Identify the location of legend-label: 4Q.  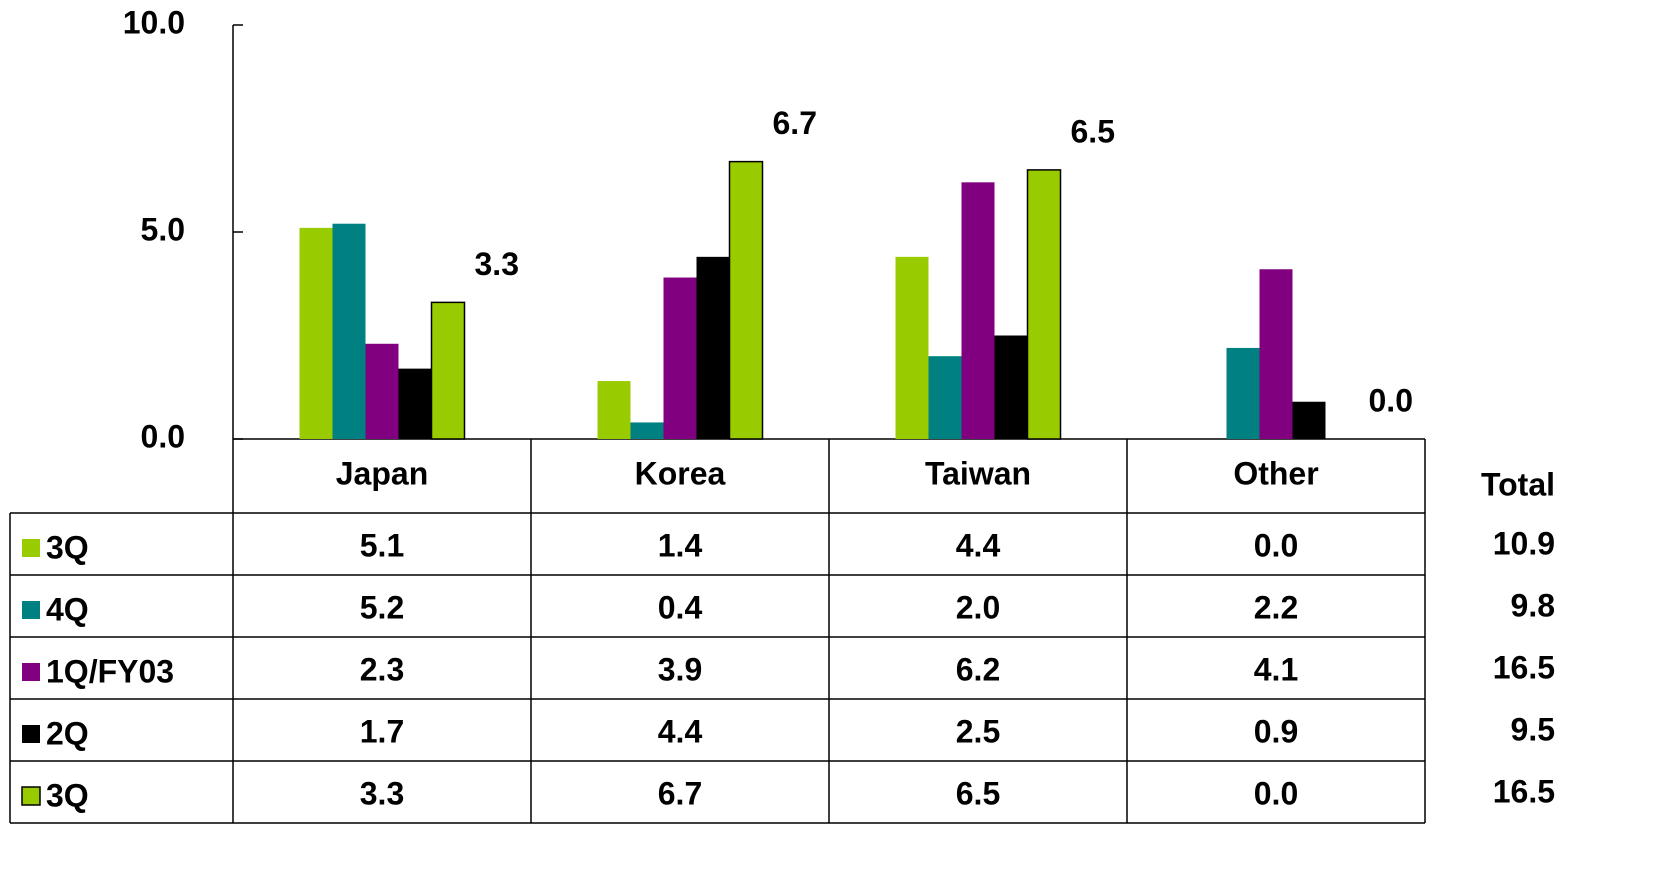
(67, 609).